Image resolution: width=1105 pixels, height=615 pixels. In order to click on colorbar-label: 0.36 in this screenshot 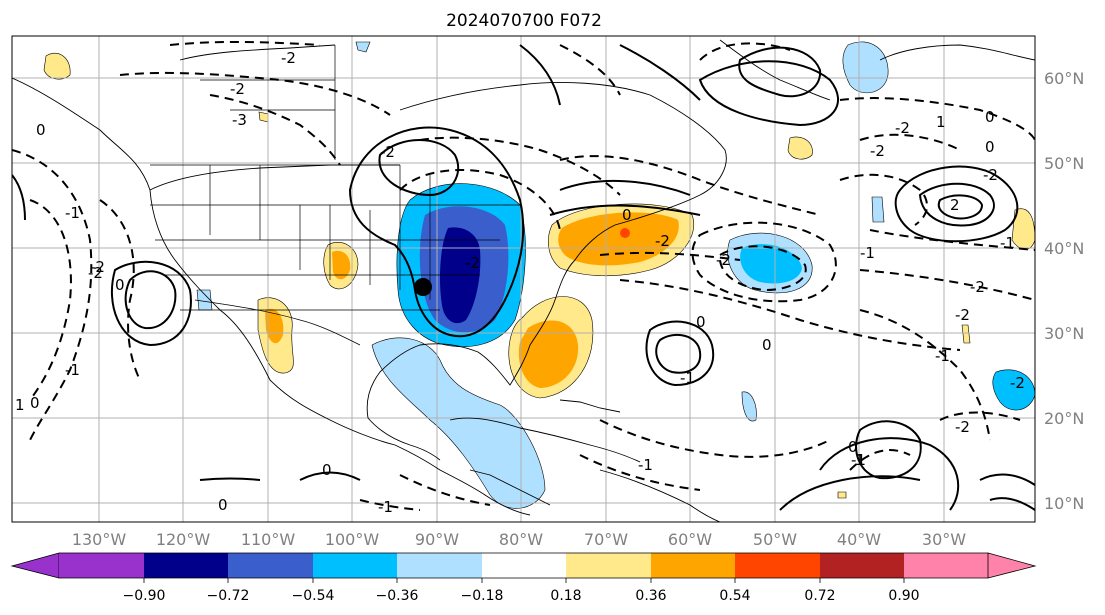, I will do `click(650, 596)`.